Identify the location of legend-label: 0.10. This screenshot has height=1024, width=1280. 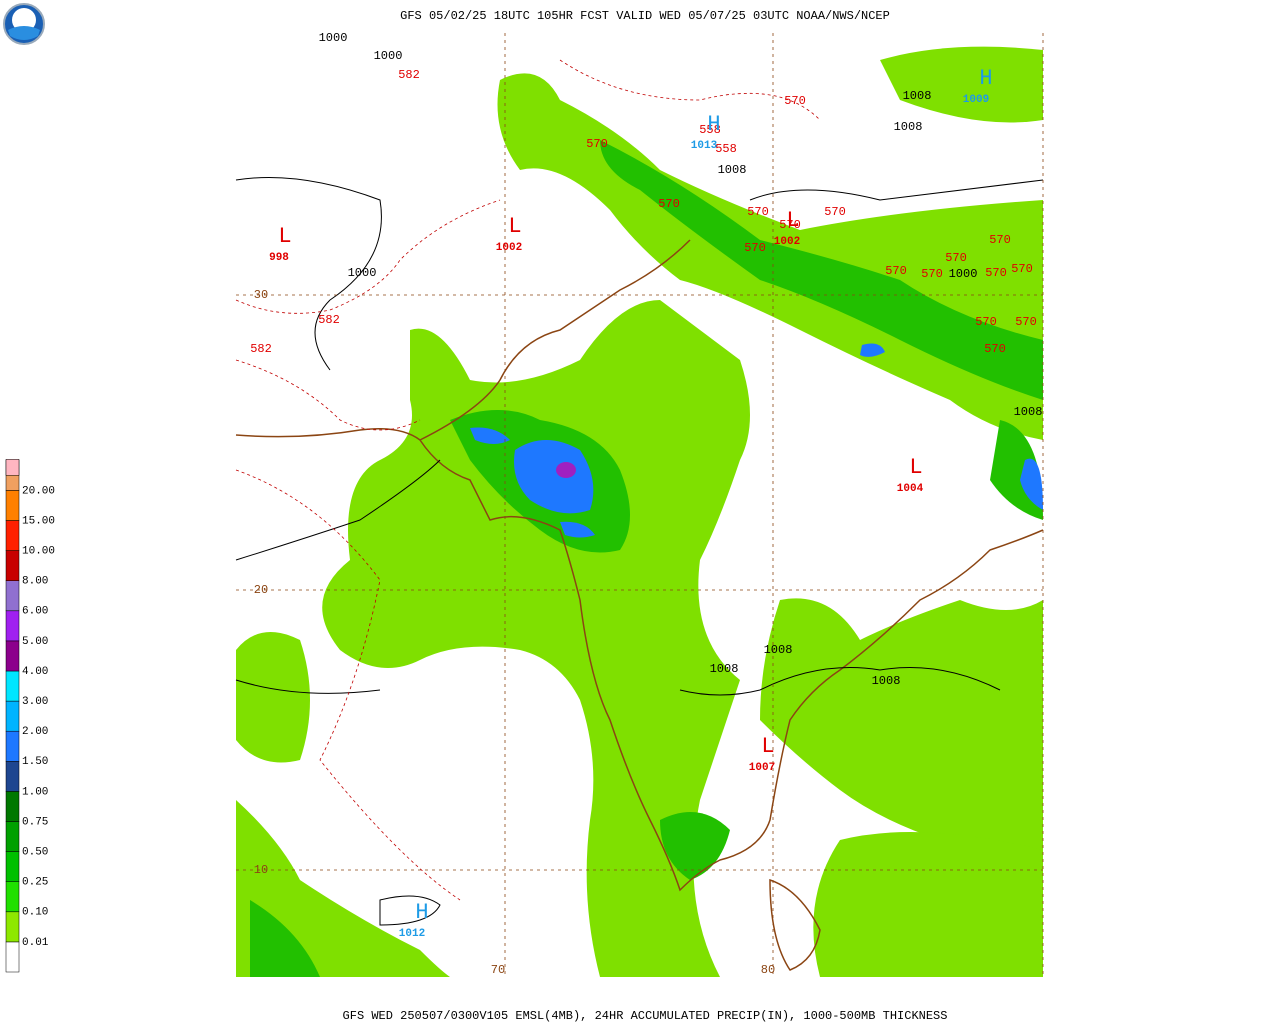
(35, 913).